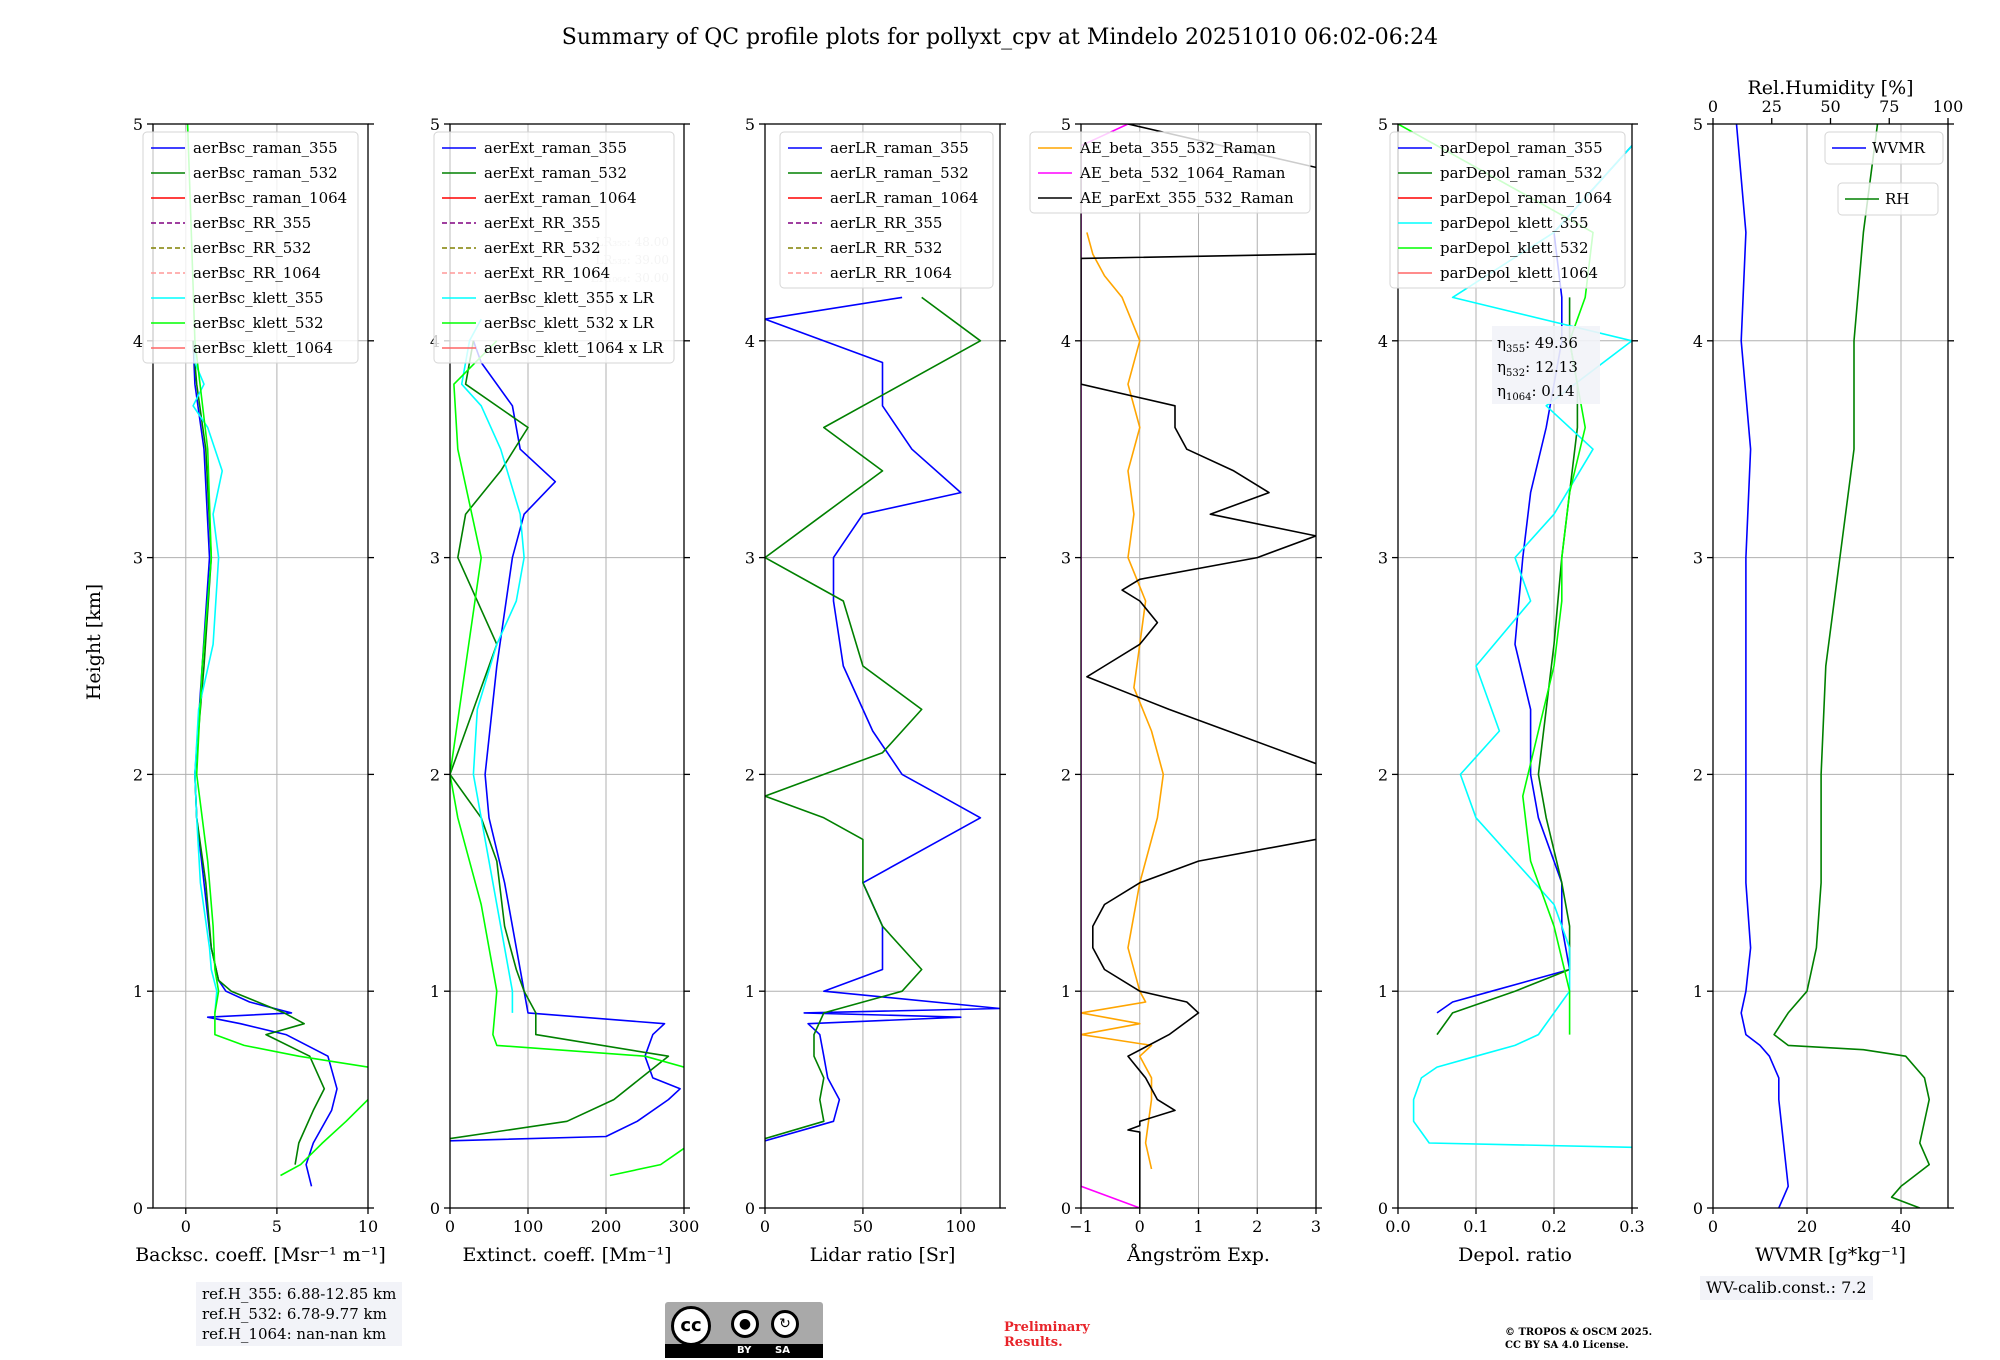 This screenshot has height=1360, width=2000. What do you see at coordinates (1786, 1287) in the screenshot?
I see `wv-calib-const: WV-calib.const.: 7.2` at bounding box center [1786, 1287].